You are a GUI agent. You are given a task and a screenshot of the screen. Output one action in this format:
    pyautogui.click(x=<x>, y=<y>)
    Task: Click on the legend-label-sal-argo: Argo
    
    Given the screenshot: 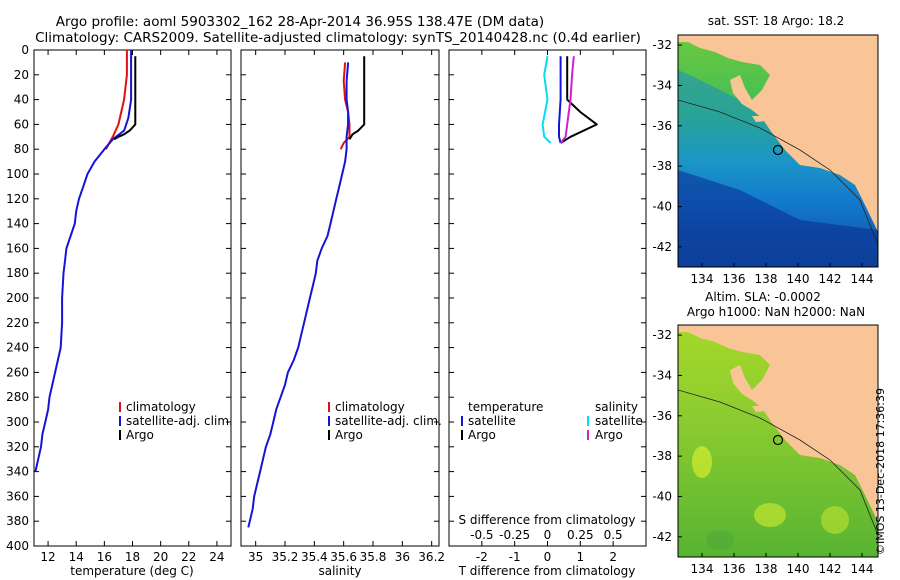 What is the action you would take?
    pyautogui.click(x=609, y=435)
    